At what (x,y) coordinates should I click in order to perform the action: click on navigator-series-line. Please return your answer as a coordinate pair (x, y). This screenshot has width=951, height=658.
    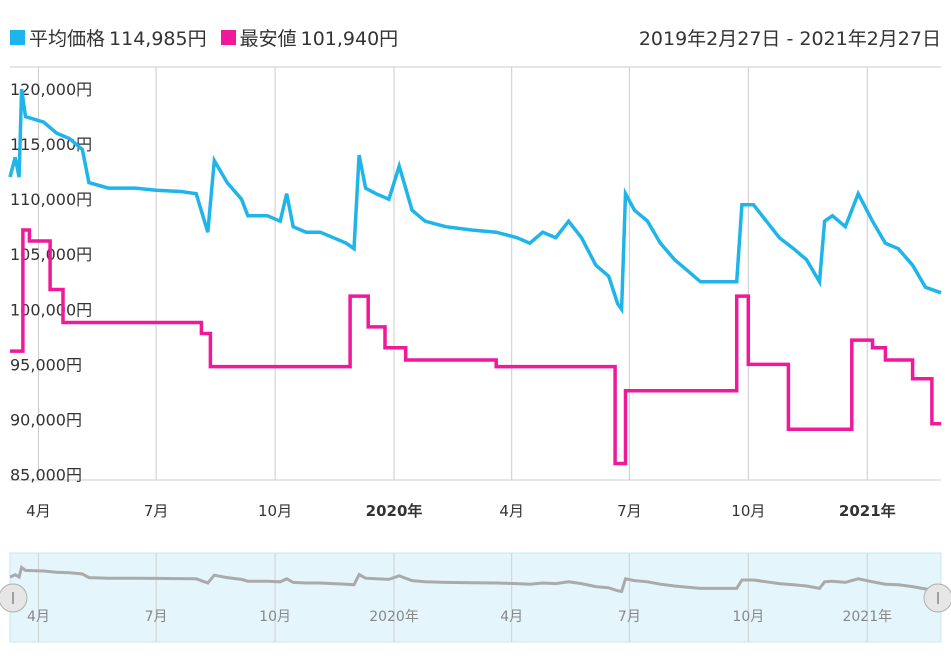
    Looking at the image, I should click on (475, 579).